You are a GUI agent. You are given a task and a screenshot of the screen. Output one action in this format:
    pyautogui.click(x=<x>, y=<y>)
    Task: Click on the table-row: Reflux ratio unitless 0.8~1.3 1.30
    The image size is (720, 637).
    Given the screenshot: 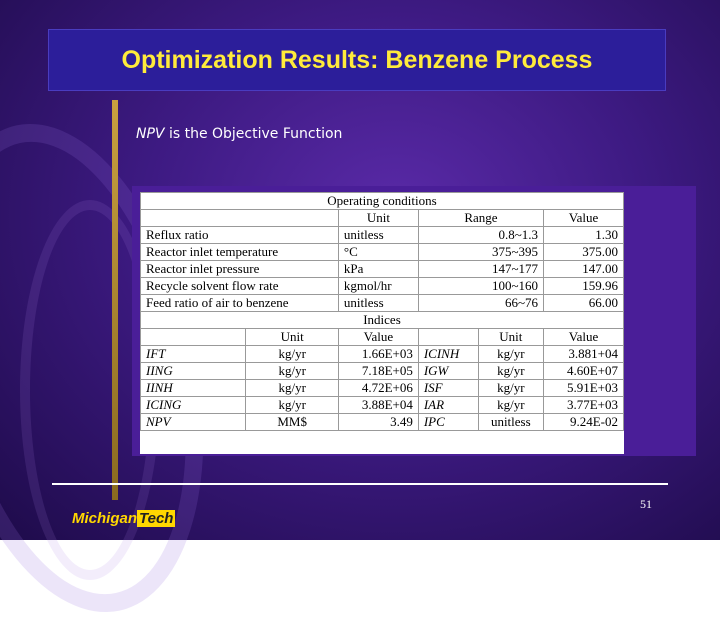 What is the action you would take?
    pyautogui.click(x=382, y=235)
    